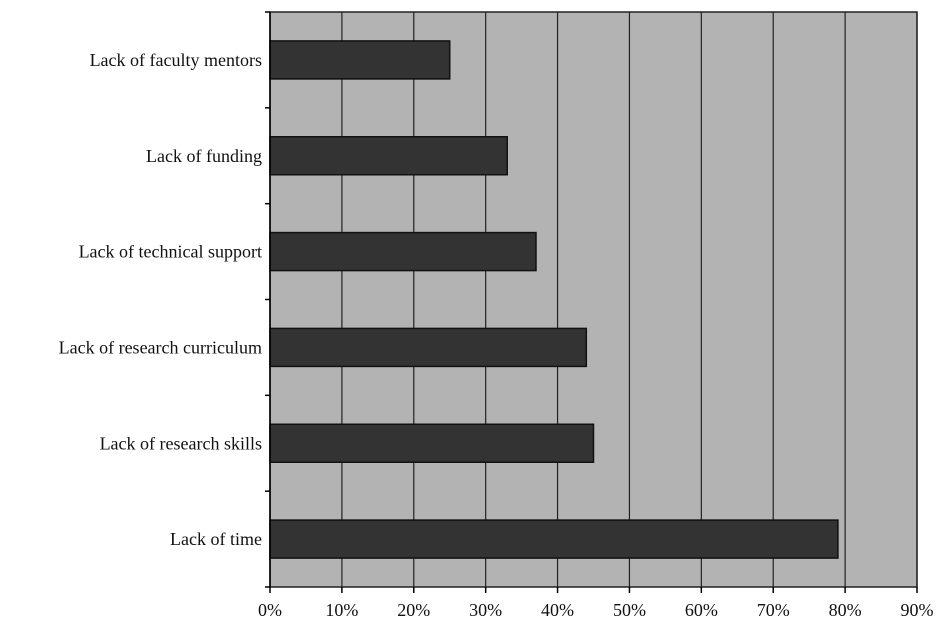 This screenshot has width=937, height=624. What do you see at coordinates (270, 610) in the screenshot?
I see `x-tick-label: 0%` at bounding box center [270, 610].